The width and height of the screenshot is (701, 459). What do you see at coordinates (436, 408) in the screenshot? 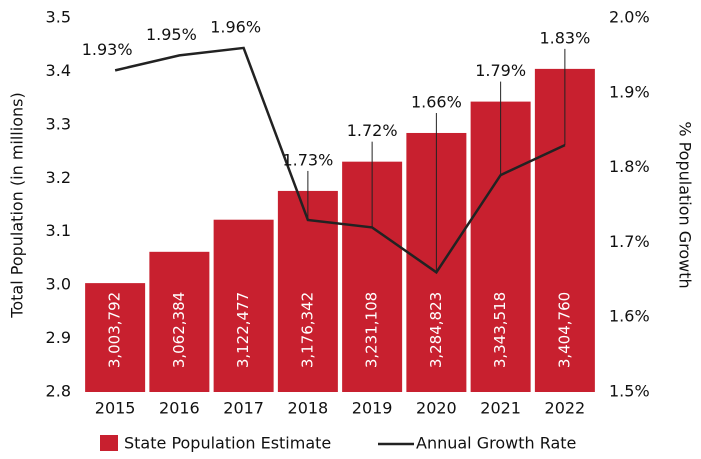
I see `x-tick-label: 2020` at bounding box center [436, 408].